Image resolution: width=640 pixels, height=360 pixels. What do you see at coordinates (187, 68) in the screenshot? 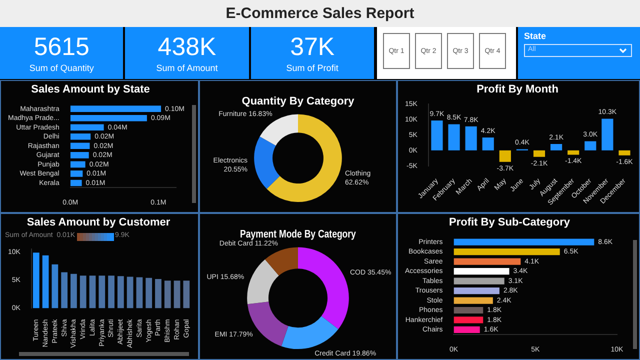
I see `text: Sum of Amount` at bounding box center [187, 68].